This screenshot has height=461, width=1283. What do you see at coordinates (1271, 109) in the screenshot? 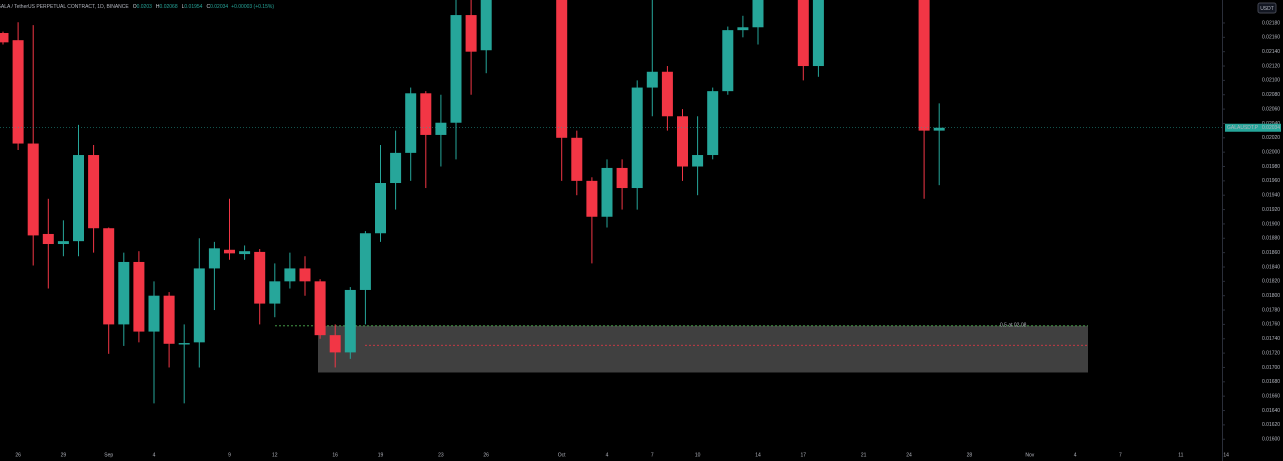
I see `y-tick-label: 0.02060` at bounding box center [1271, 109].